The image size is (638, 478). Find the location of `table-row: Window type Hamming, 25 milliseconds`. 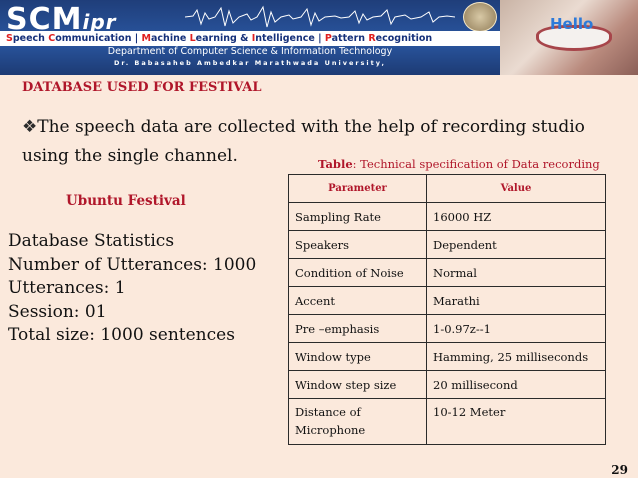

table-row: Window type Hamming, 25 milliseconds is located at coordinates (447, 356).